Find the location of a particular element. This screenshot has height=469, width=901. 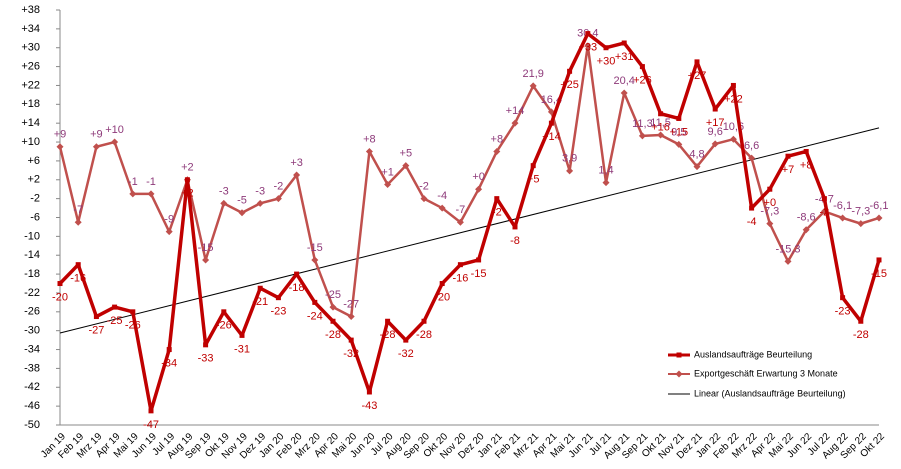

y-tick-label: +10 is located at coordinates (30, 142).